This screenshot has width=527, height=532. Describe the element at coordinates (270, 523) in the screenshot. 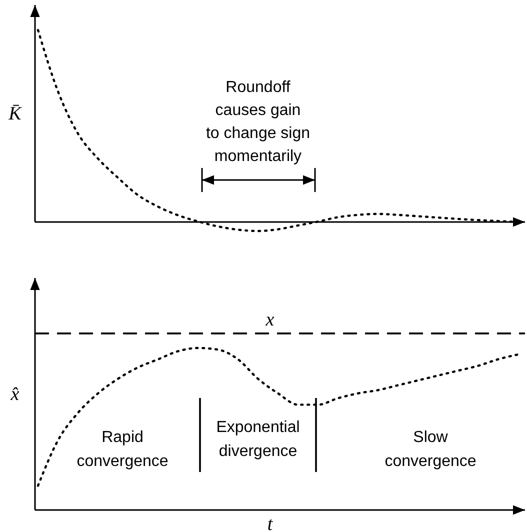

I see `x-axis-title: t` at that location.